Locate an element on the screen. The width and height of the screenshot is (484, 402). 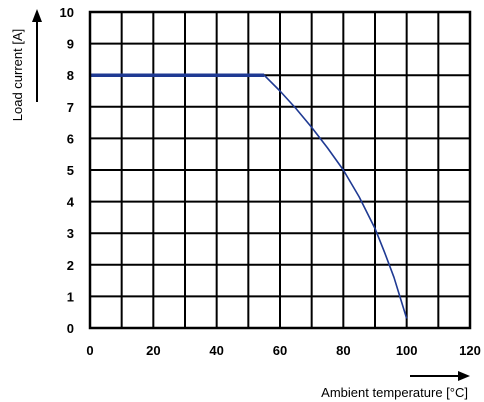
y-tick-label: 6 is located at coordinates (70, 138).